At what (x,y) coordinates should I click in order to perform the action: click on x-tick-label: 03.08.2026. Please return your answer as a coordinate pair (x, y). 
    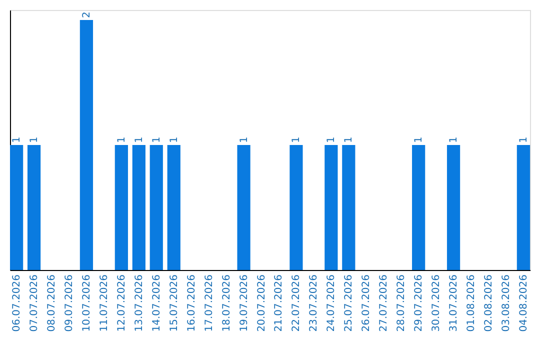
    Looking at the image, I should click on (506, 303).